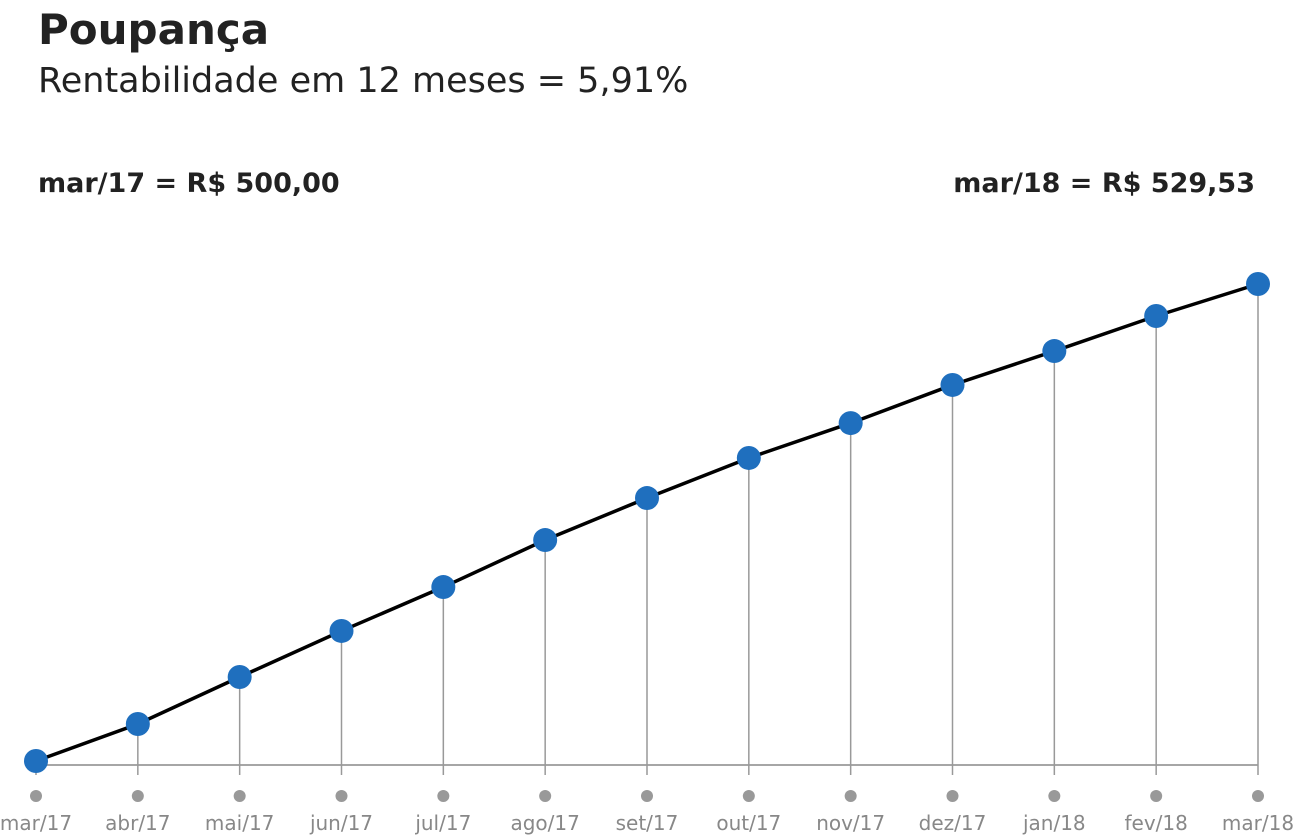 The height and width of the screenshot is (836, 1295). Describe the element at coordinates (341, 823) in the screenshot. I see `x-tick-label: jun/17` at that location.